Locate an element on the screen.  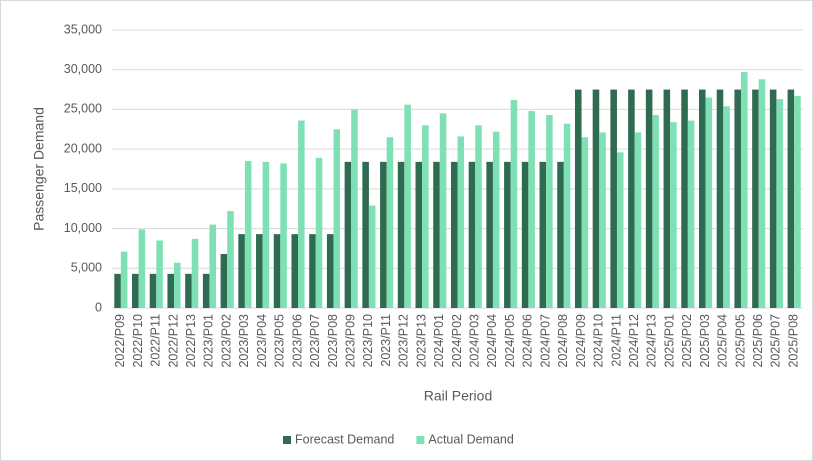
x-tick-label: 2024/P13 is located at coordinates (652, 341).